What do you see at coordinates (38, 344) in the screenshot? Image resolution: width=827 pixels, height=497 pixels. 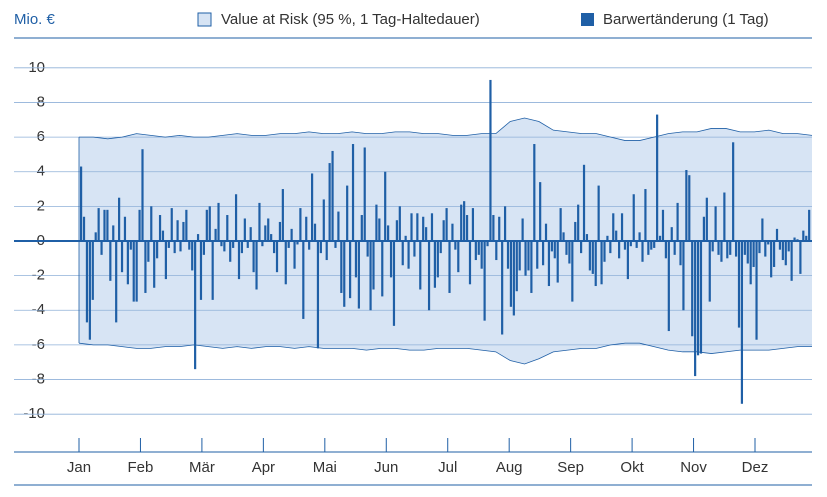 I see `y-tick-label: -6` at bounding box center [38, 344].